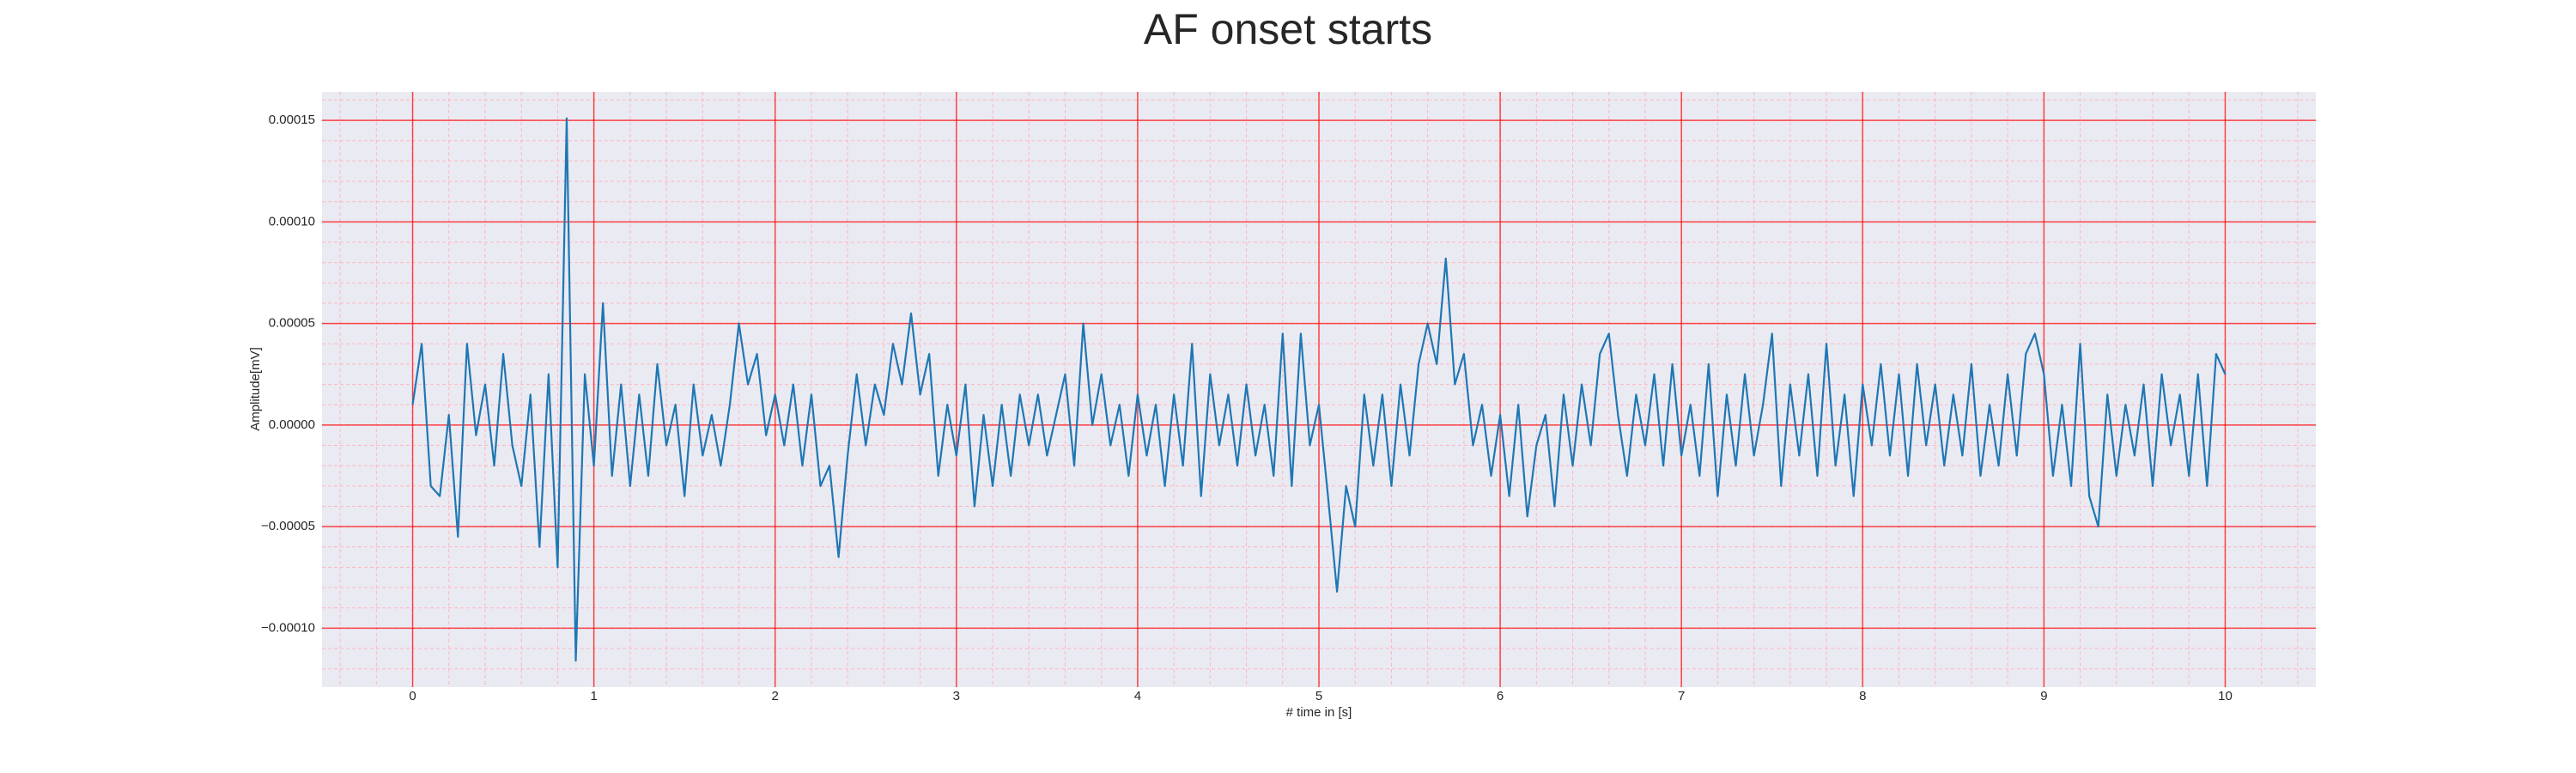  I want to click on y-tick-label: 0.00010, so click(292, 221).